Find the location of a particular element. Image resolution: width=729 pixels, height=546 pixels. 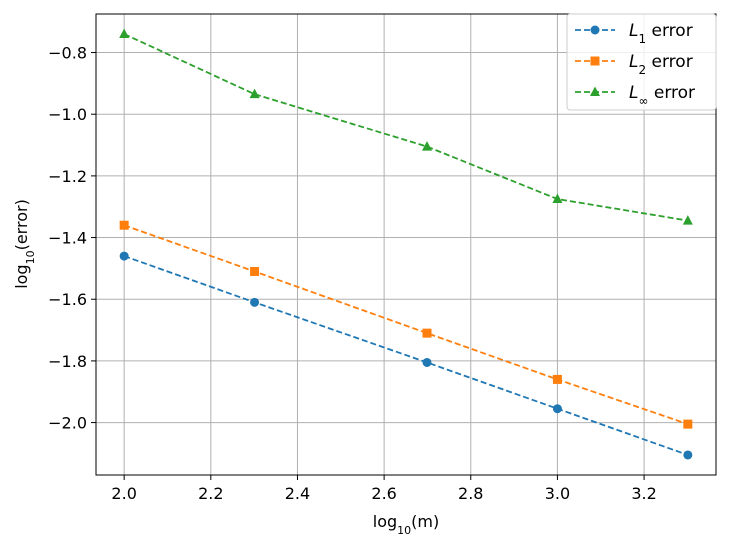

legend-entry: L∞ error is located at coordinates (635, 95).